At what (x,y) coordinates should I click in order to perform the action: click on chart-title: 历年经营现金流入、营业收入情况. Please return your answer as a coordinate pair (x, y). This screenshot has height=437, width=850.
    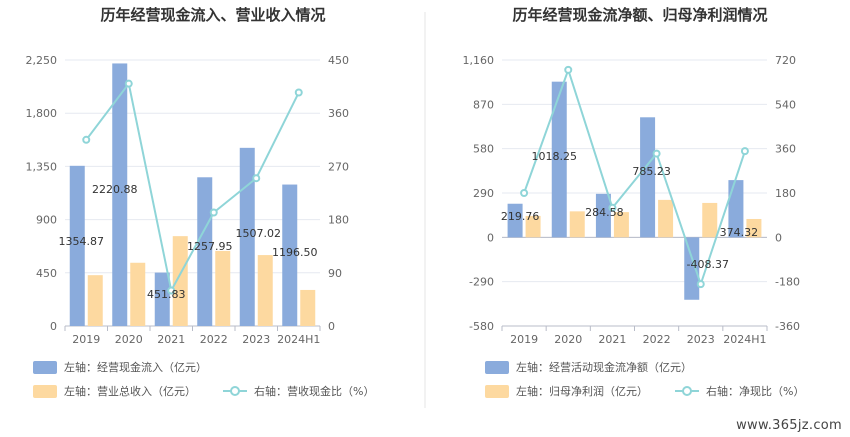
    Looking at the image, I should click on (212, 15).